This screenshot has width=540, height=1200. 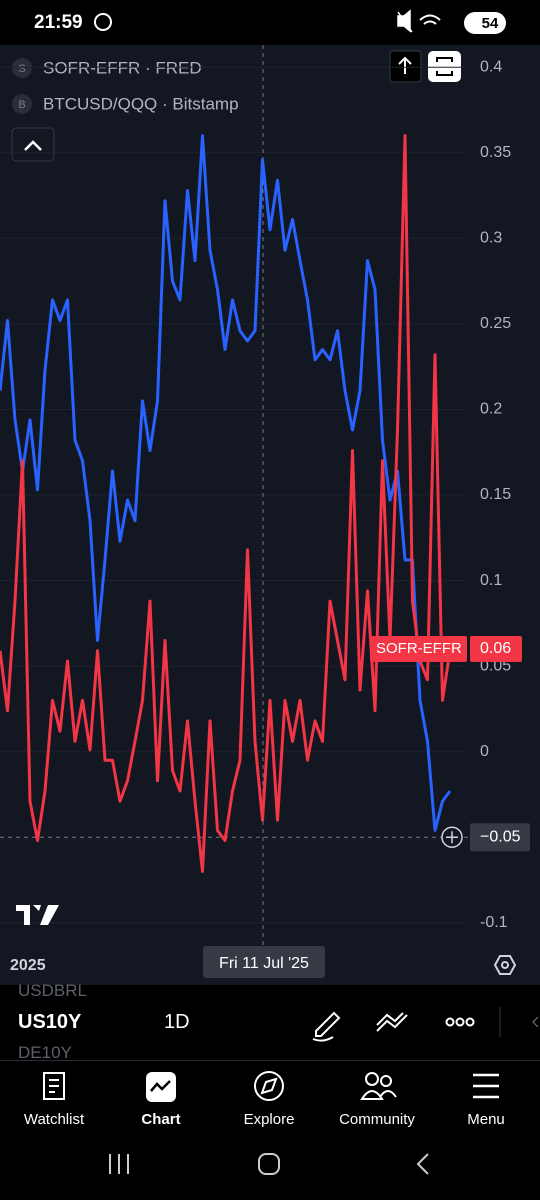 What do you see at coordinates (486, 1119) in the screenshot?
I see `nav-label: Menu` at bounding box center [486, 1119].